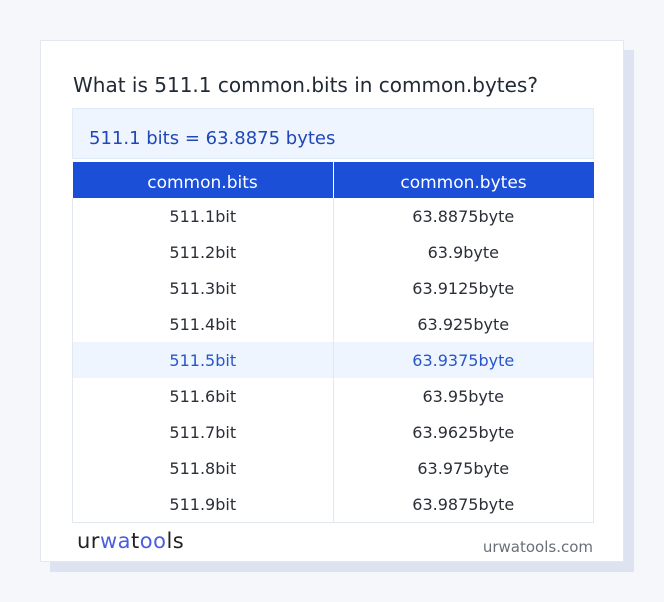  What do you see at coordinates (203, 252) in the screenshot?
I see `bits-cell: 511.2bit` at bounding box center [203, 252].